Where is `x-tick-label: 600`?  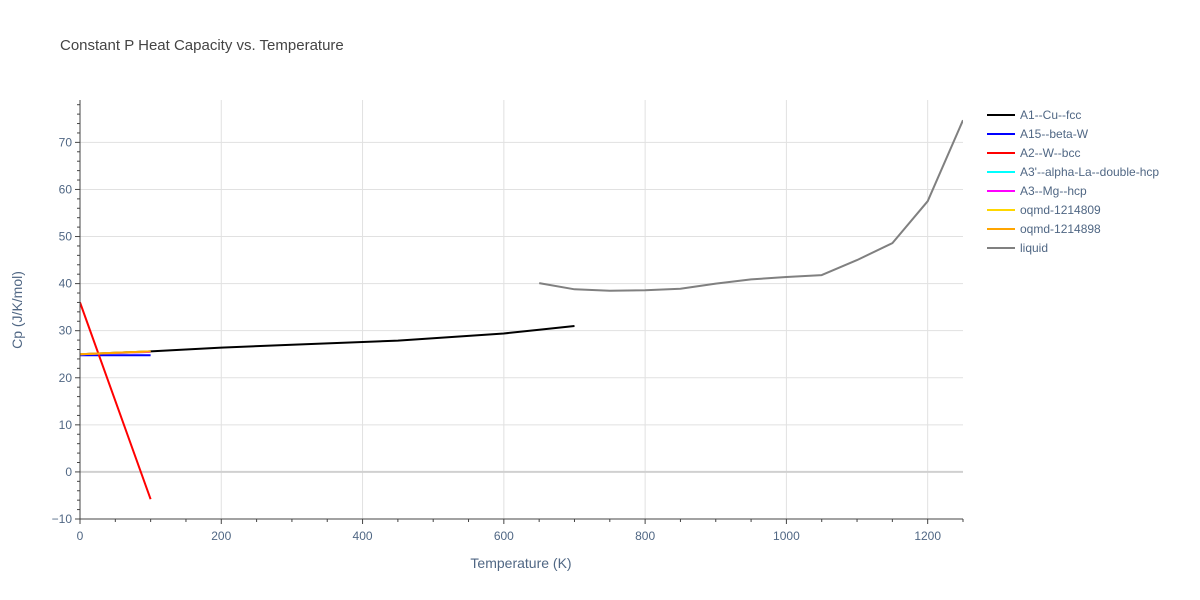
x-tick-label: 600 is located at coordinates (504, 536).